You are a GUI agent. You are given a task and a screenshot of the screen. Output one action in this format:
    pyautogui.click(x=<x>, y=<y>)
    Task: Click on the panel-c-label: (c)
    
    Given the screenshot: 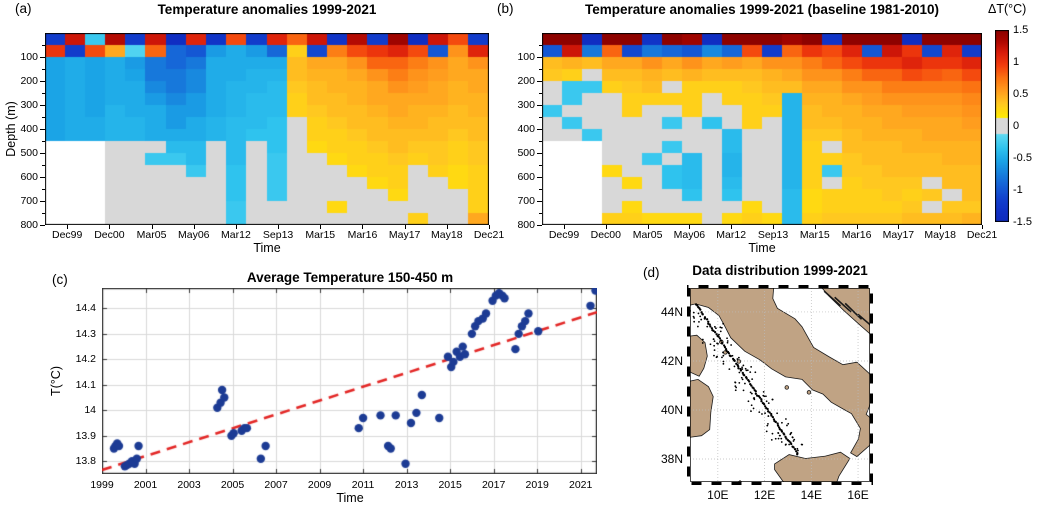 What is the action you would take?
    pyautogui.click(x=60, y=279)
    